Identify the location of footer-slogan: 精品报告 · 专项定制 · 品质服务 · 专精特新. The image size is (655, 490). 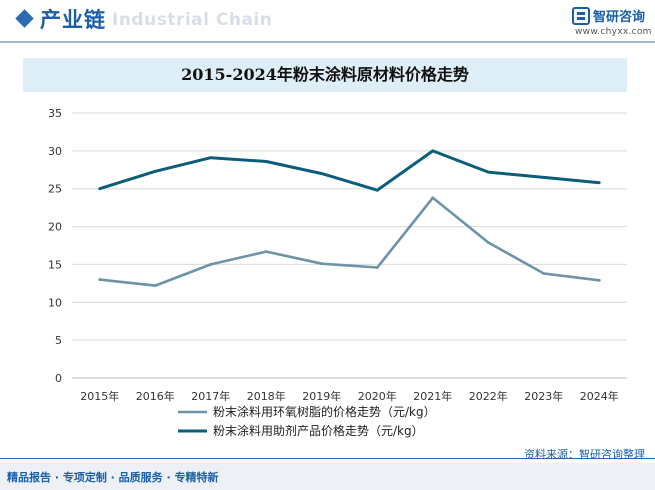
(113, 477).